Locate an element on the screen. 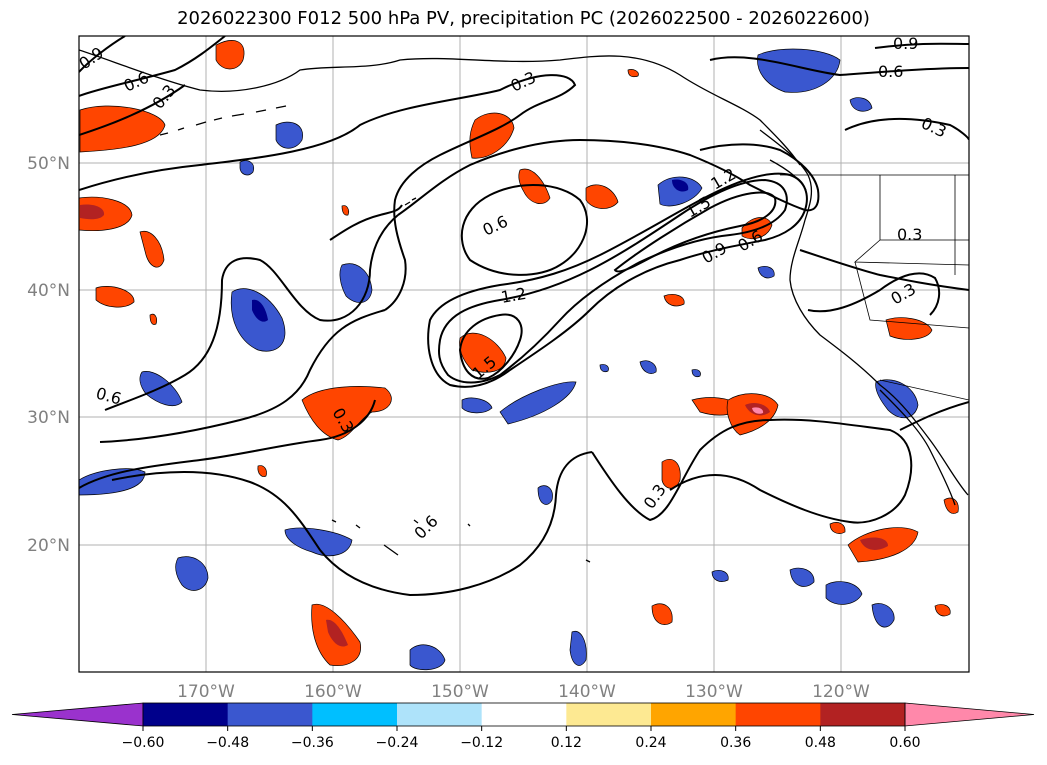 The height and width of the screenshot is (765, 1047). colorbar-tick-label: −0.12 is located at coordinates (481, 743).